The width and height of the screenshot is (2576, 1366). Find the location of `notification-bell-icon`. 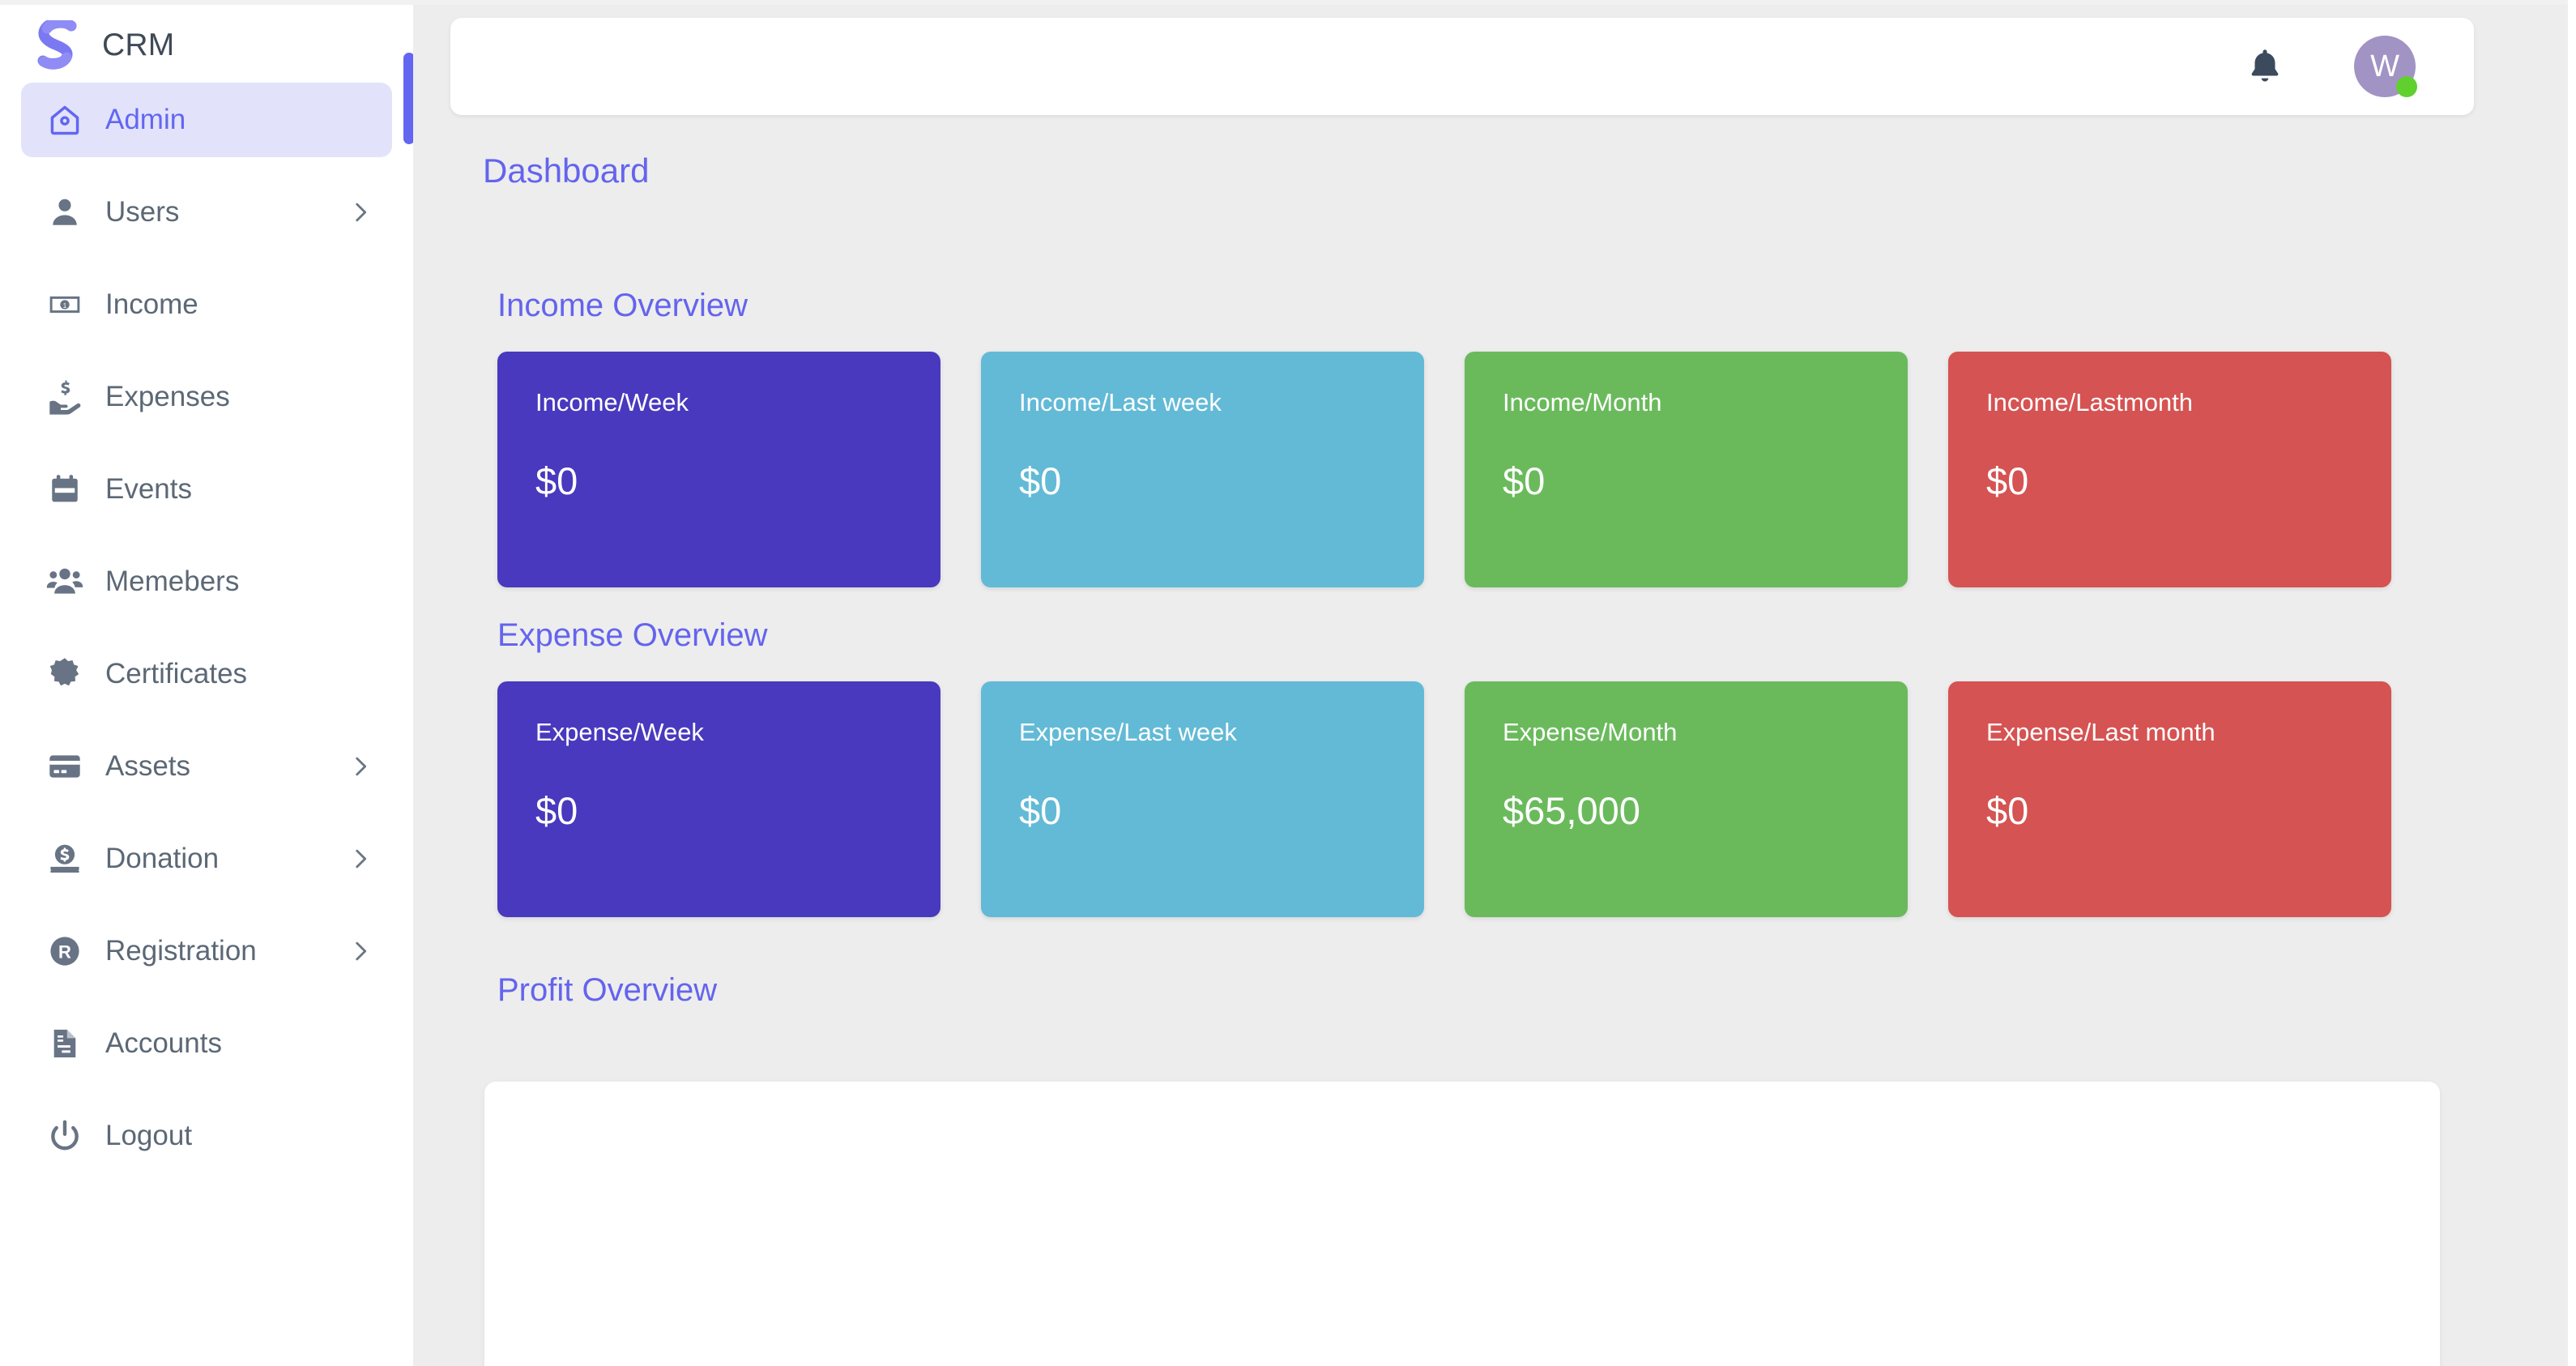

notification-bell-icon is located at coordinates (2265, 66).